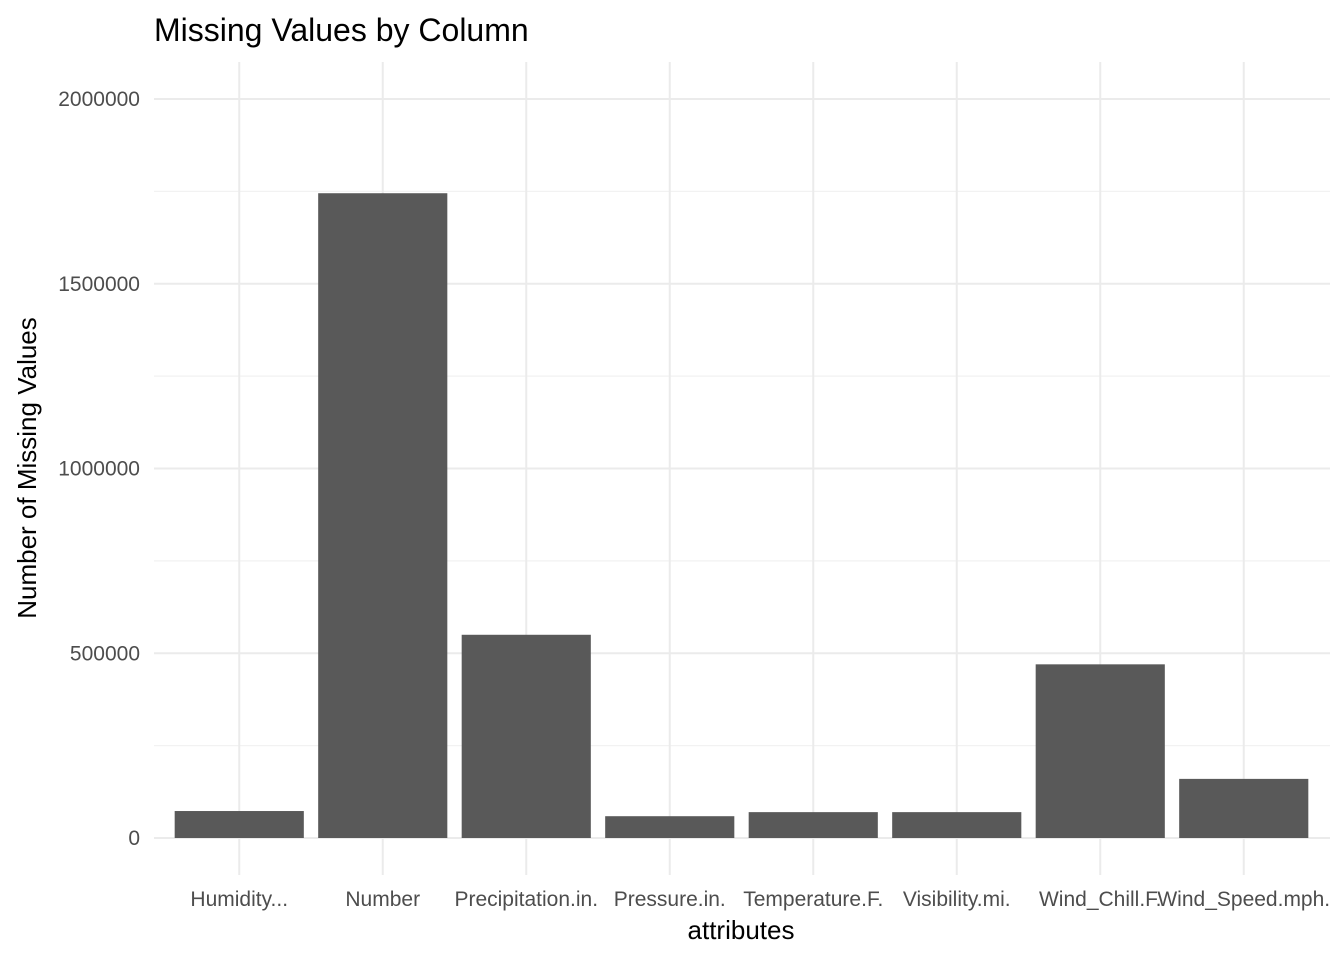  Describe the element at coordinates (957, 825) in the screenshot. I see `bar-visibility-mi` at that location.